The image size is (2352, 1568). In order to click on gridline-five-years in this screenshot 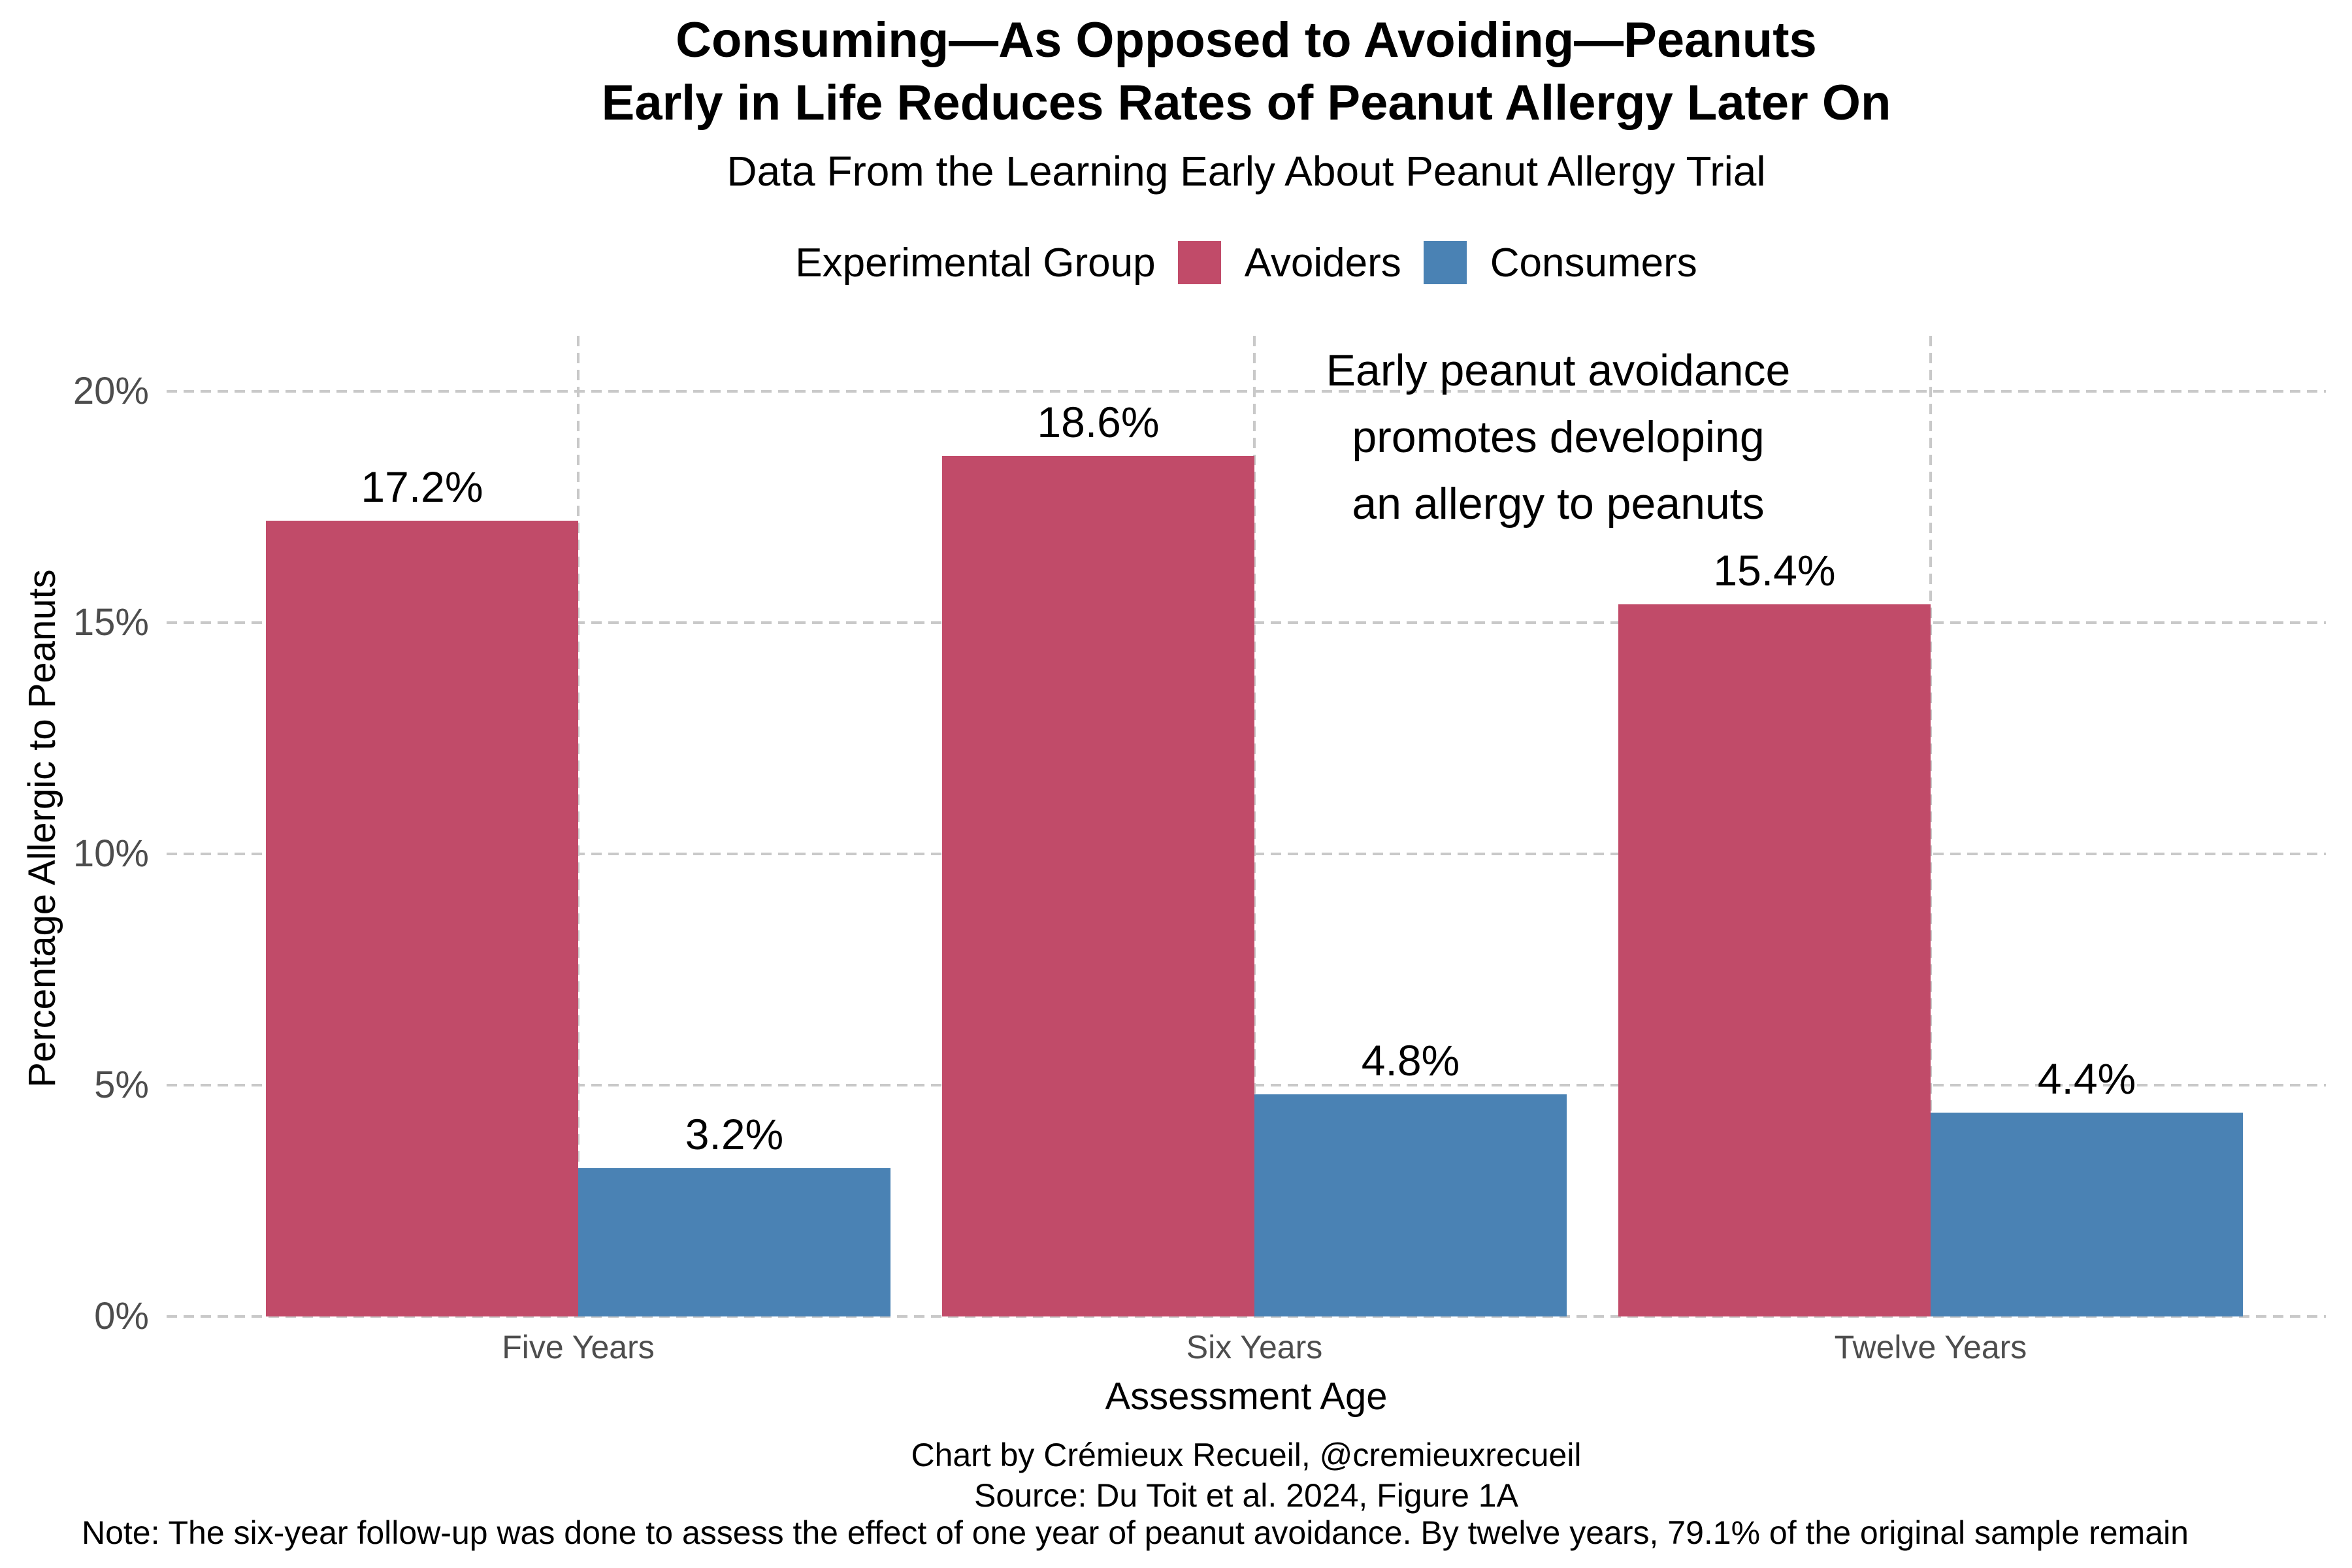, I will do `click(578, 826)`.